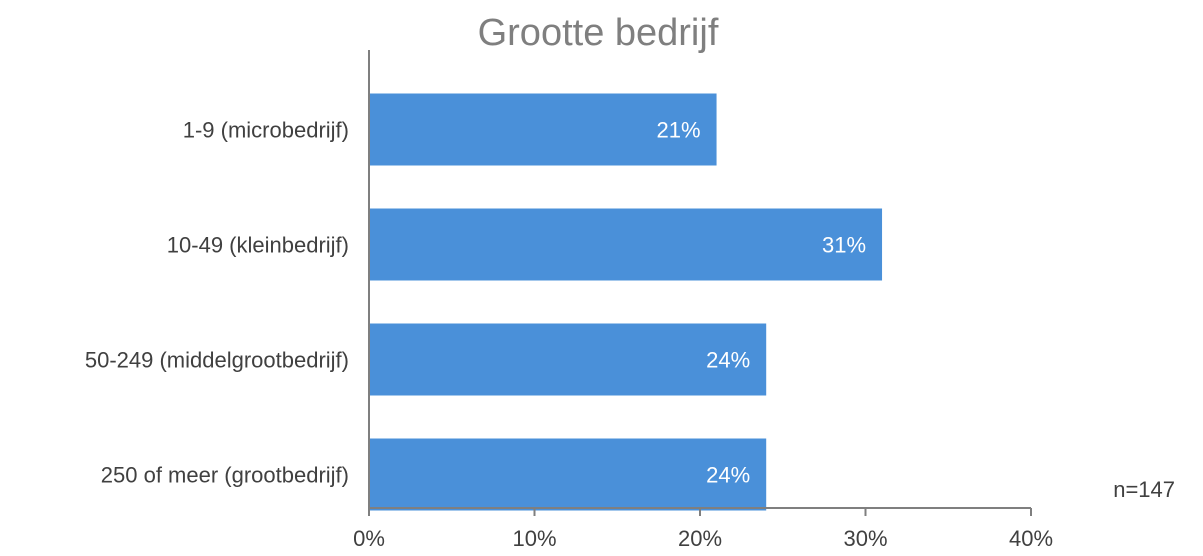  What do you see at coordinates (369, 538) in the screenshot?
I see `x-tick-label: 0%` at bounding box center [369, 538].